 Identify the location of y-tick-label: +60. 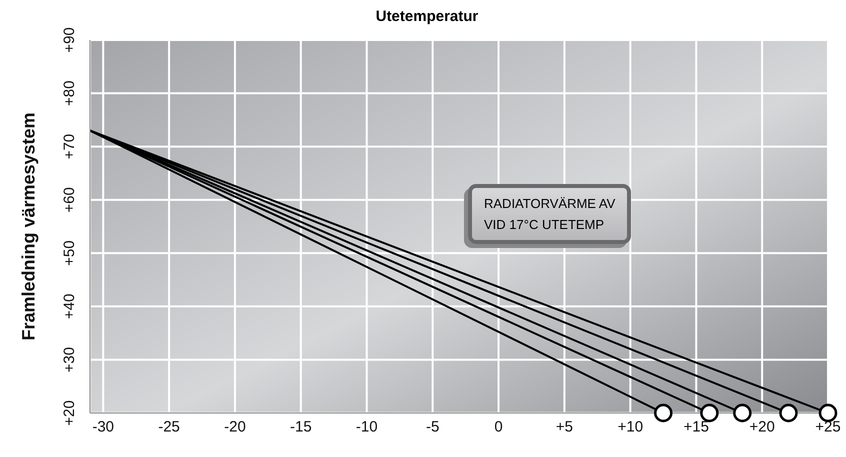
(69, 200).